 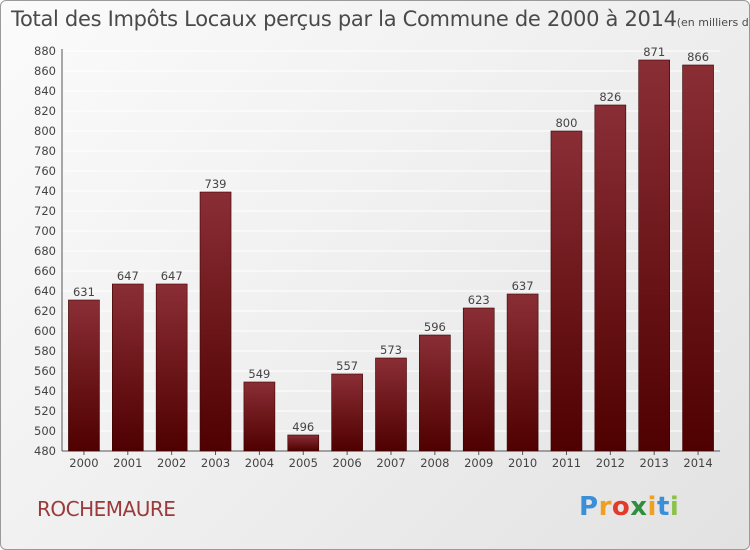 What do you see at coordinates (45, 91) in the screenshot?
I see `y-tick-label: 840` at bounding box center [45, 91].